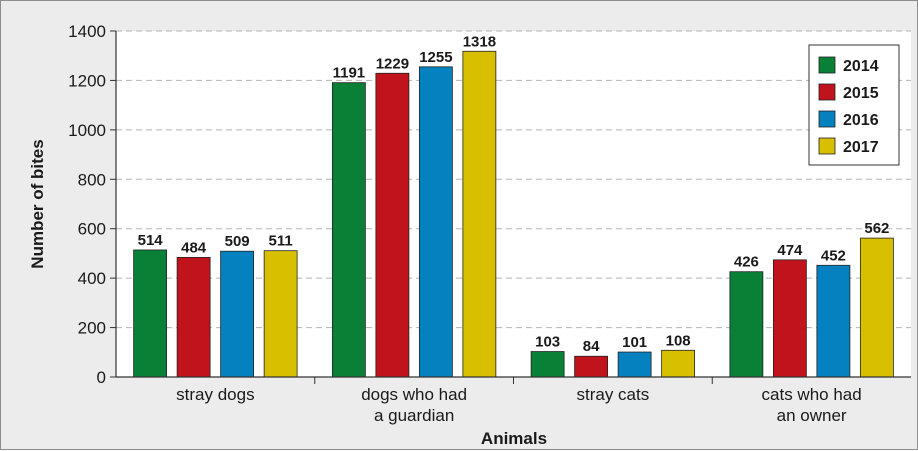 This screenshot has height=451, width=918. What do you see at coordinates (861, 147) in the screenshot?
I see `legend-entry-label: 2017` at bounding box center [861, 147].